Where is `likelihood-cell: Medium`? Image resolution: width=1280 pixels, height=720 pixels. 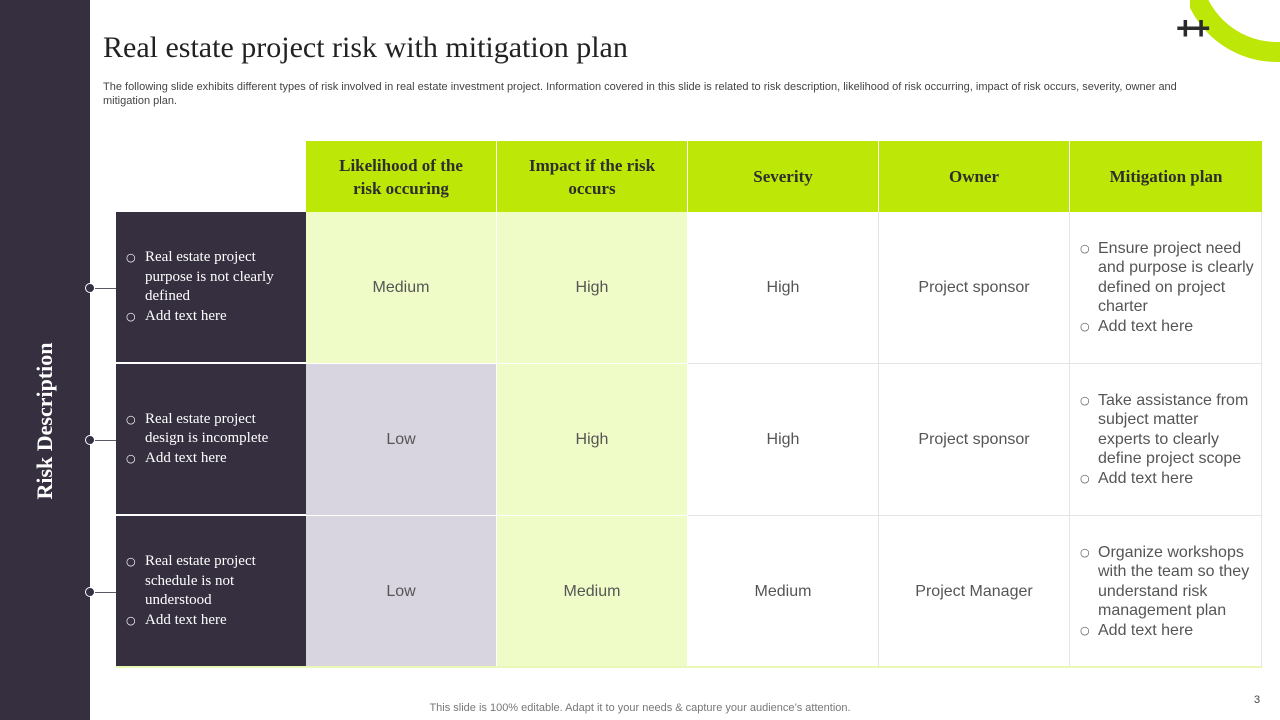
likelihood-cell: Medium is located at coordinates (401, 288).